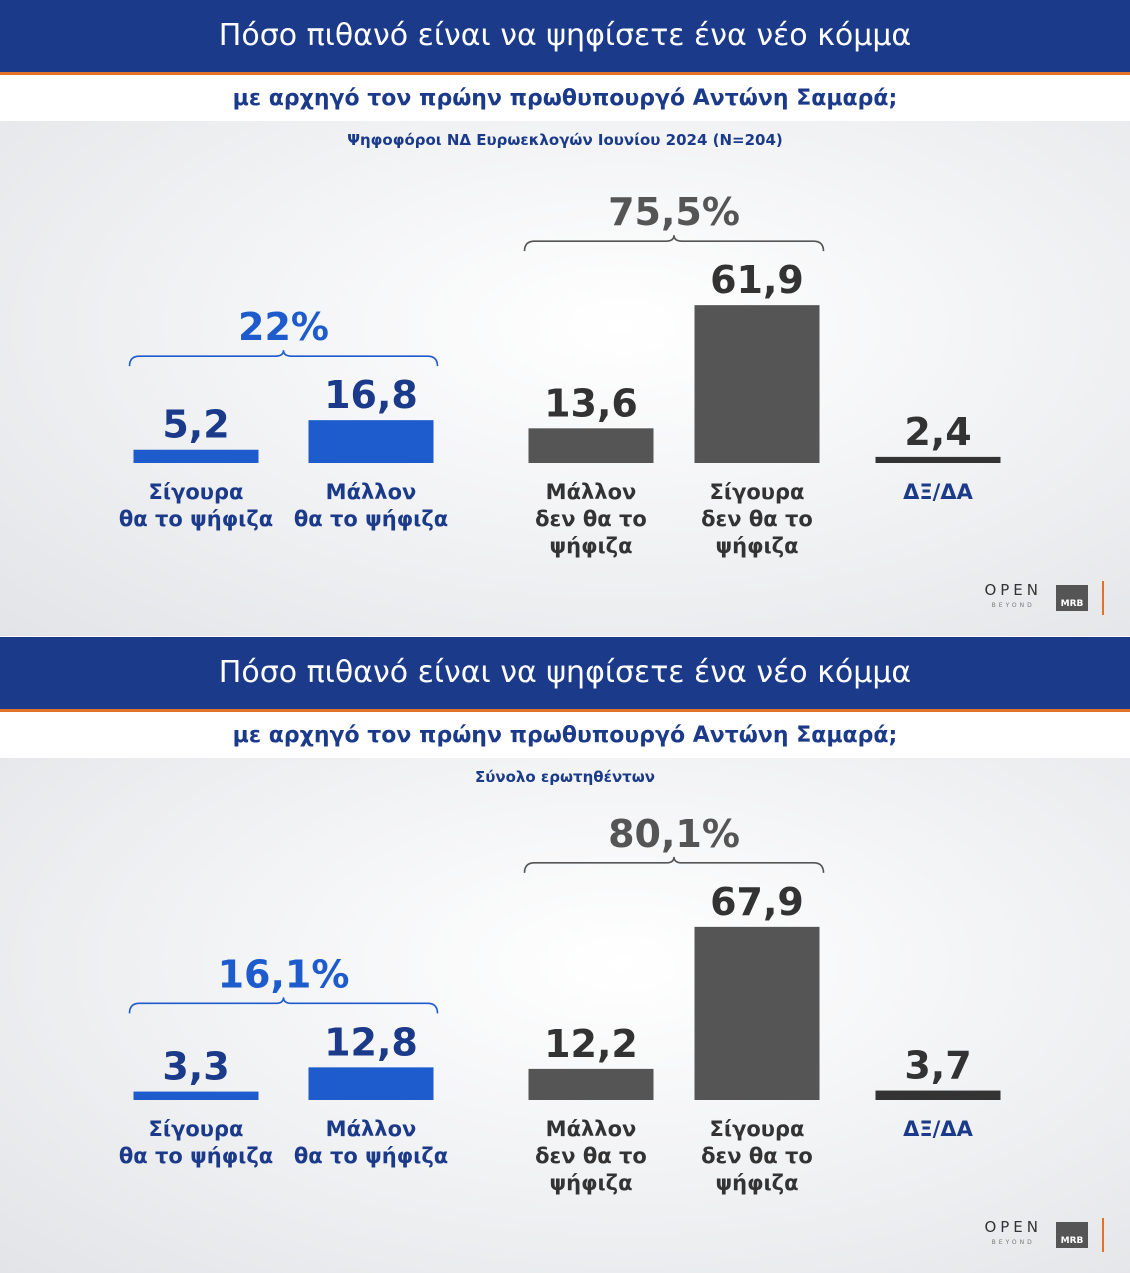 The height and width of the screenshot is (1273, 1130). I want to click on data-label: 13,6, so click(591, 403).